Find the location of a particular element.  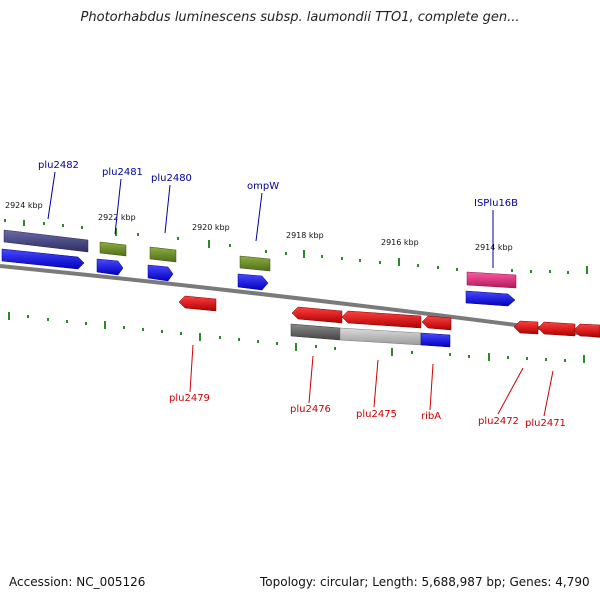

kbp-label: 2914 kbp is located at coordinates (494, 247).